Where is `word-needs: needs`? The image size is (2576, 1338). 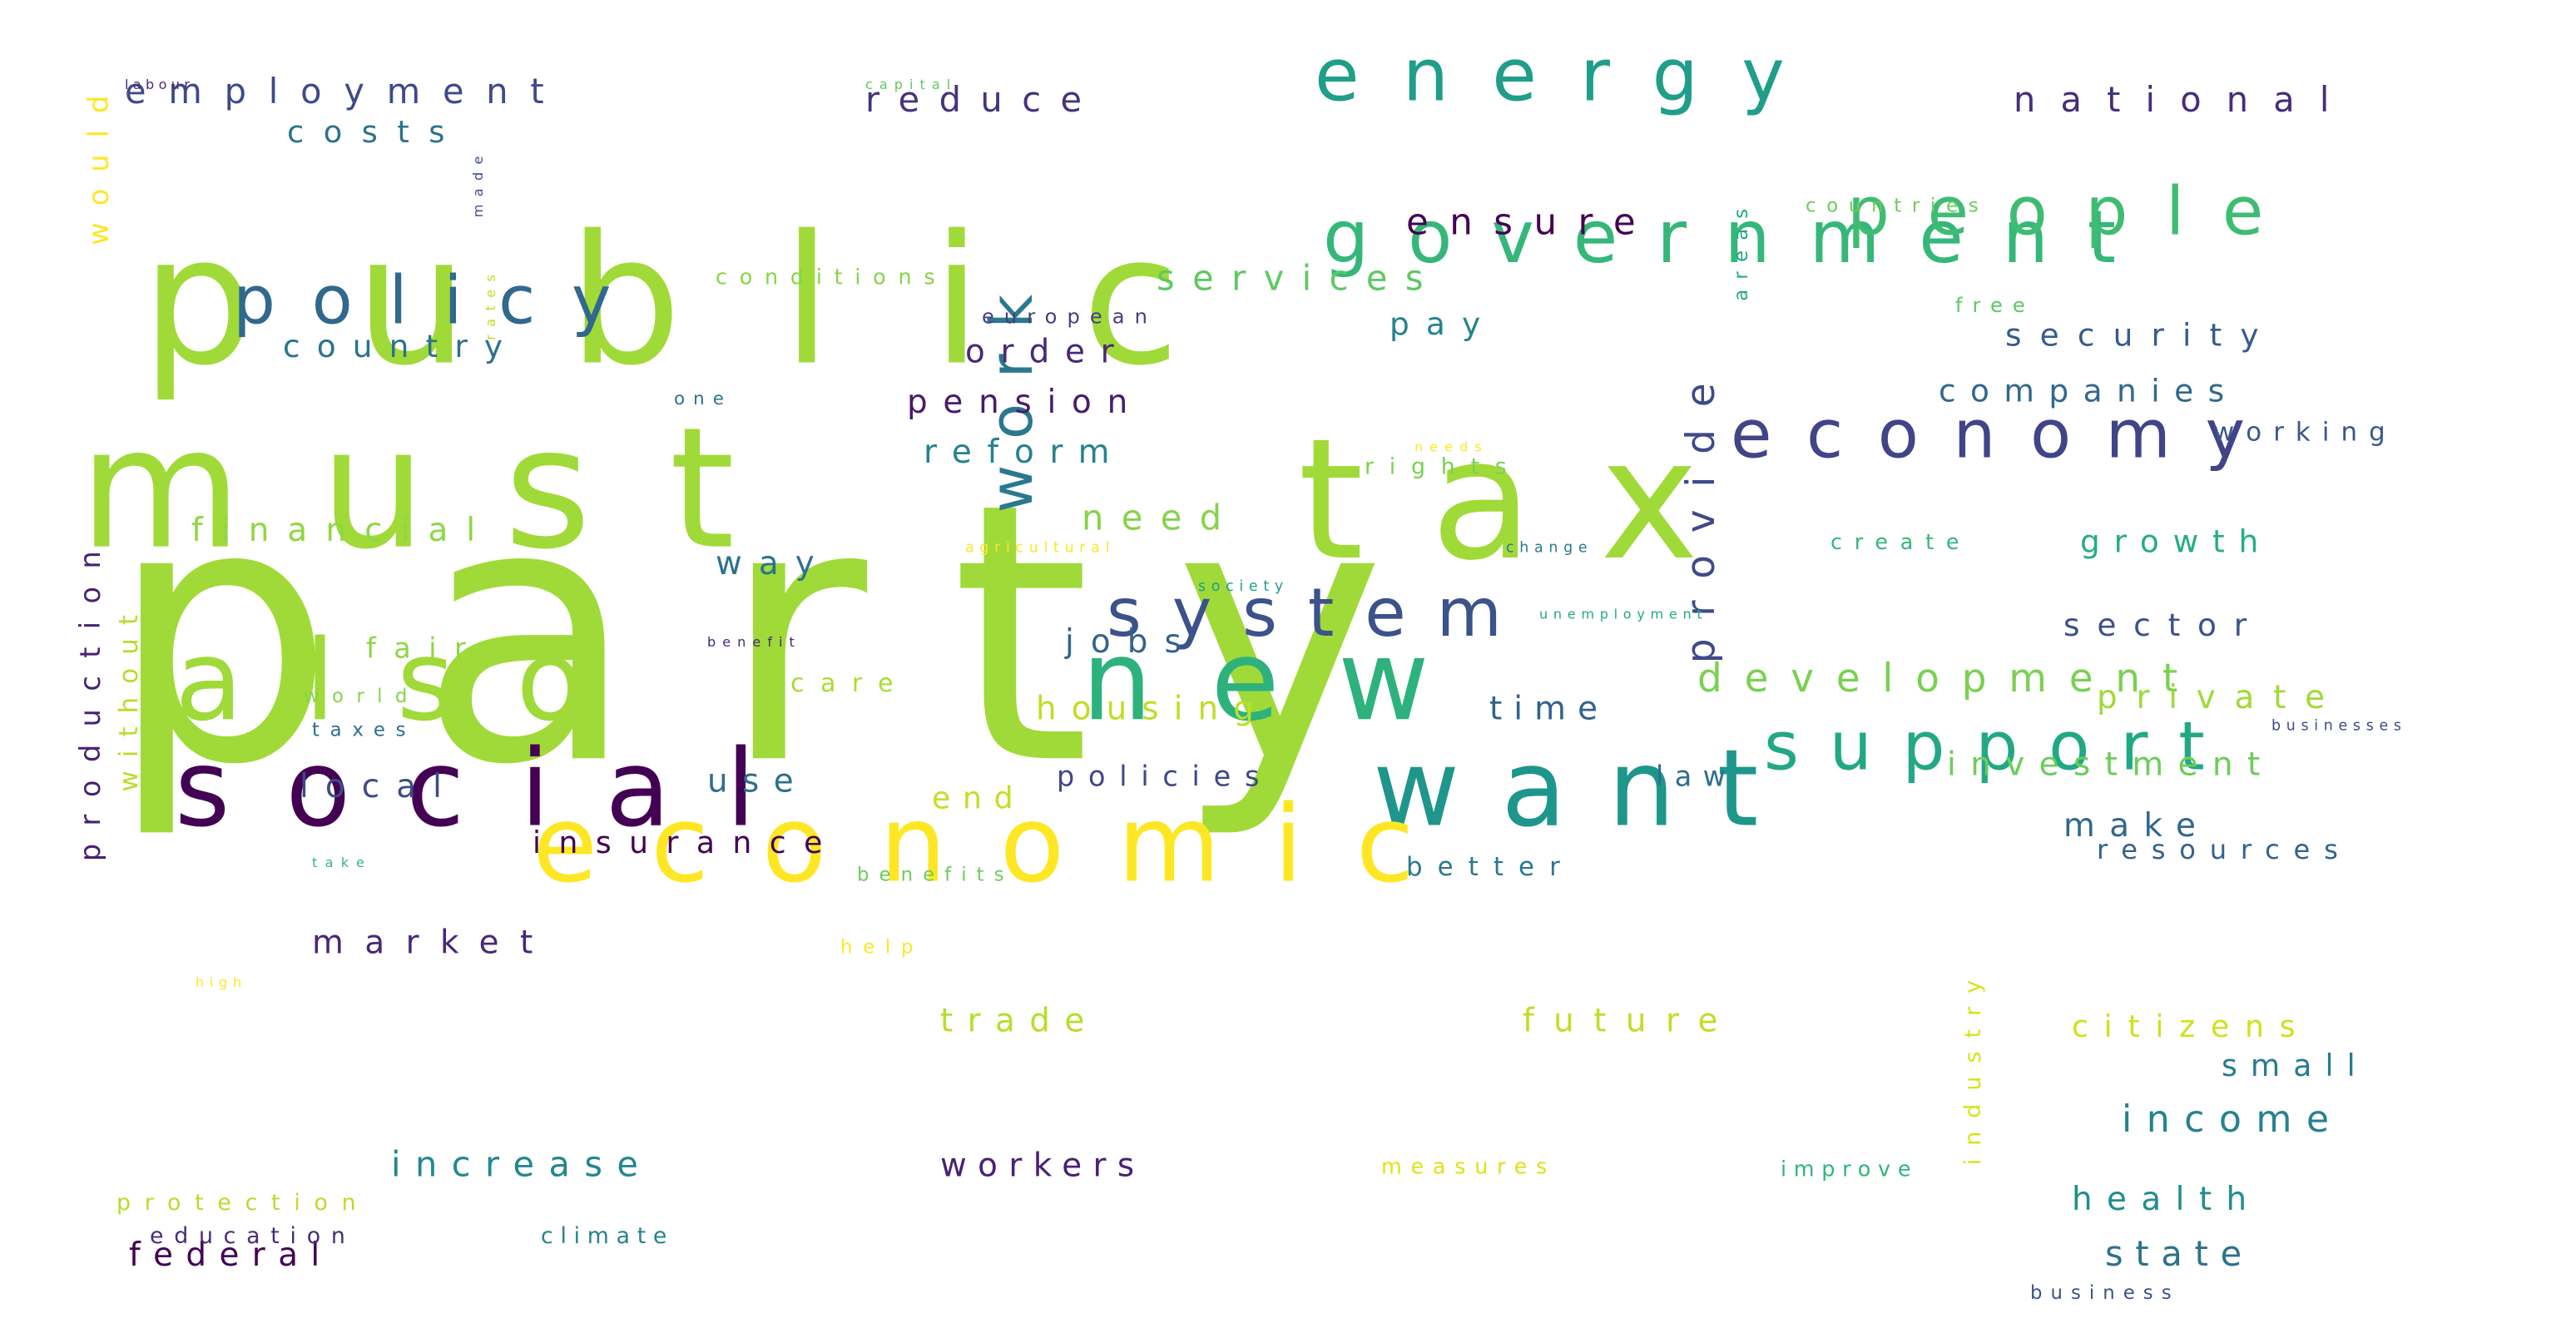 word-needs: needs is located at coordinates (1451, 447).